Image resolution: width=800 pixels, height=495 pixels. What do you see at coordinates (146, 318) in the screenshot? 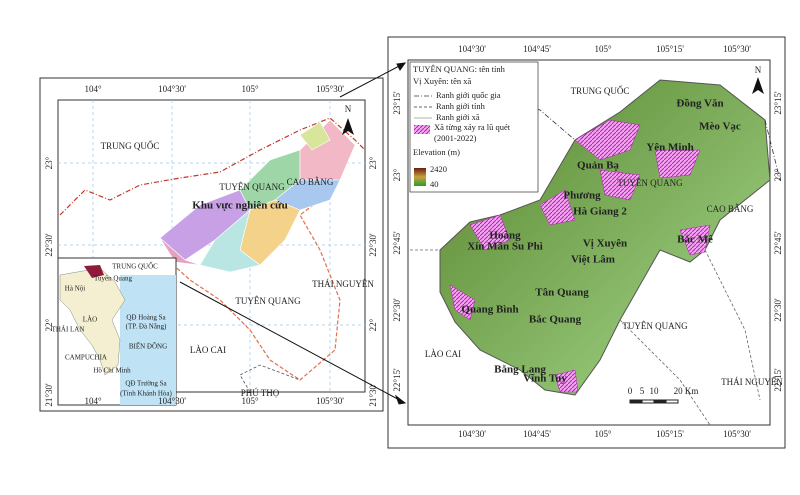
I see `inset-label: QĐ Hoàng Sa` at bounding box center [146, 318].